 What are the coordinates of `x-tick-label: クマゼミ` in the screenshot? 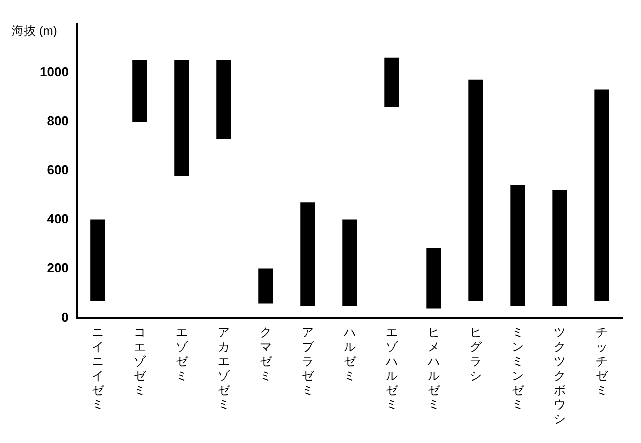 It's located at (266, 354).